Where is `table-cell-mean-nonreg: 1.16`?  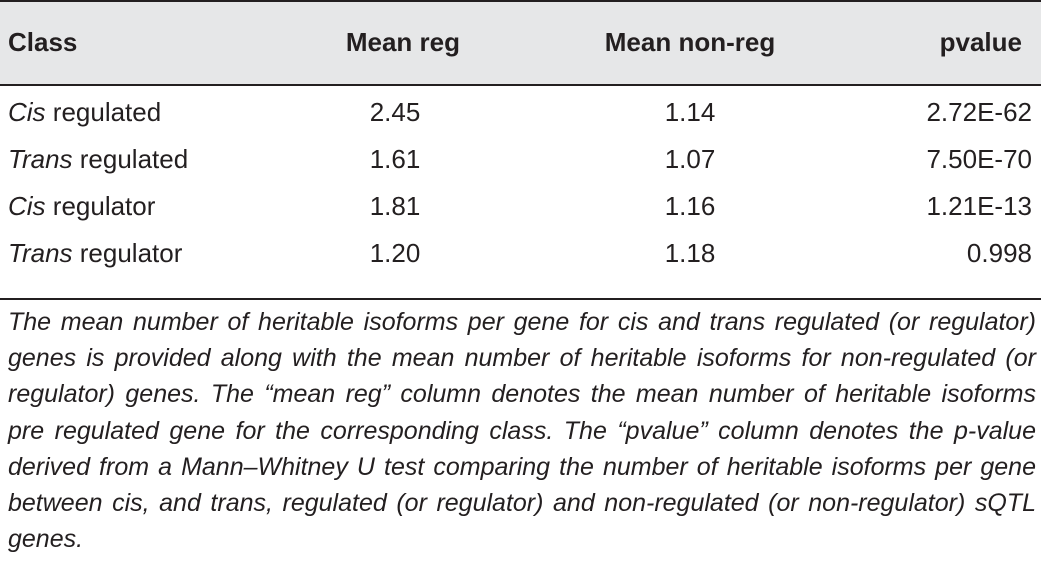 table-cell-mean-nonreg: 1.16 is located at coordinates (690, 206).